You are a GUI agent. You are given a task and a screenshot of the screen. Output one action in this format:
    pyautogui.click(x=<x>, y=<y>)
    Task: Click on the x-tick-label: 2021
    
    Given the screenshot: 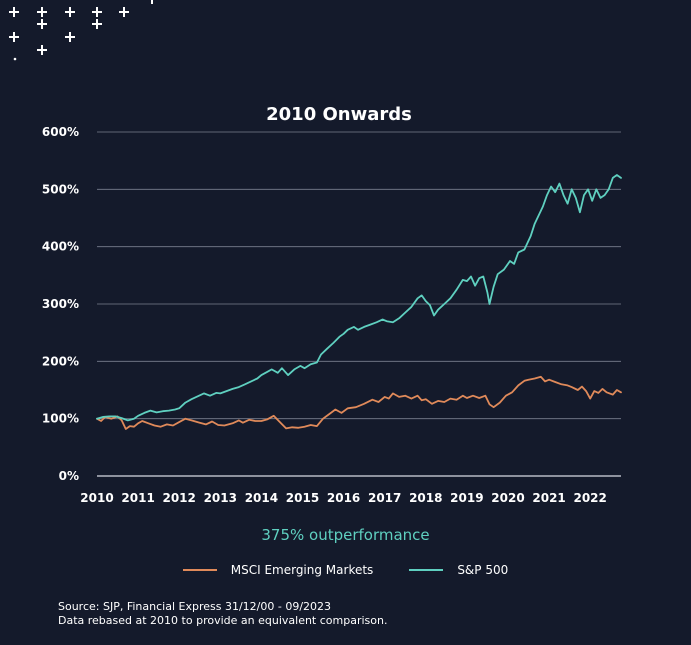 What is the action you would take?
    pyautogui.click(x=548, y=498)
    